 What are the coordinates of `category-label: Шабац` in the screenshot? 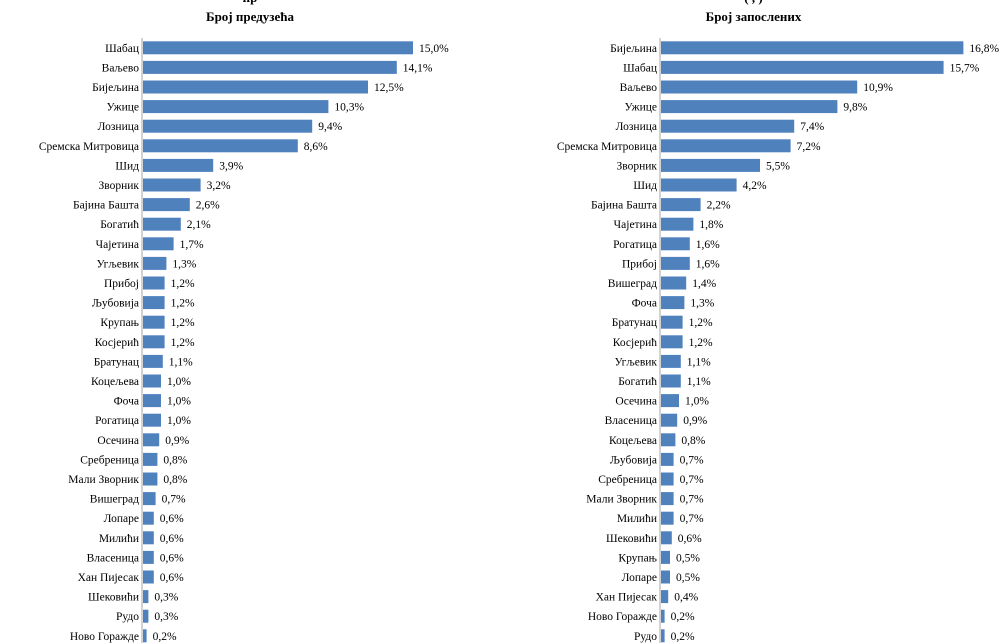 It's located at (640, 68).